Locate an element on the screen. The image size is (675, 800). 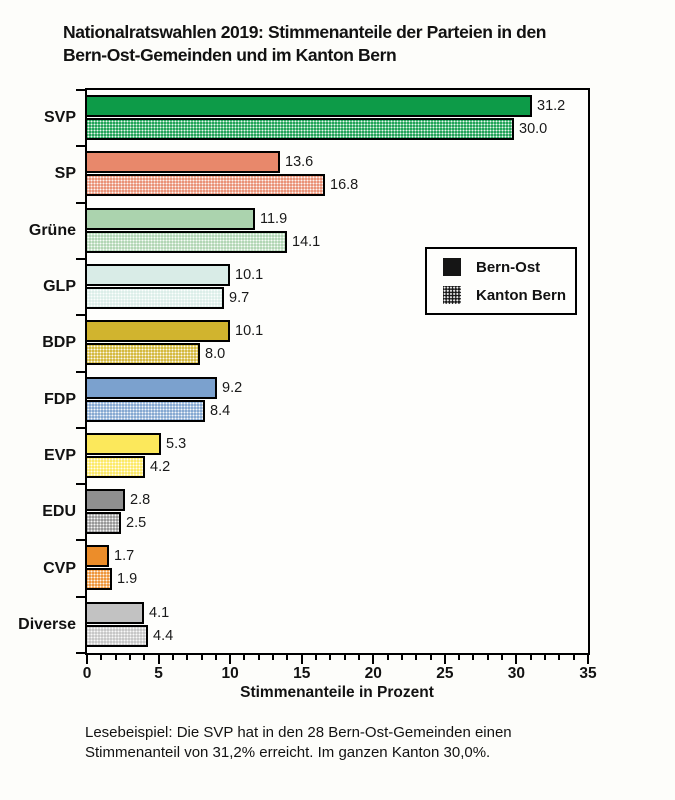
bar-value-label: 1.7 is located at coordinates (124, 556).